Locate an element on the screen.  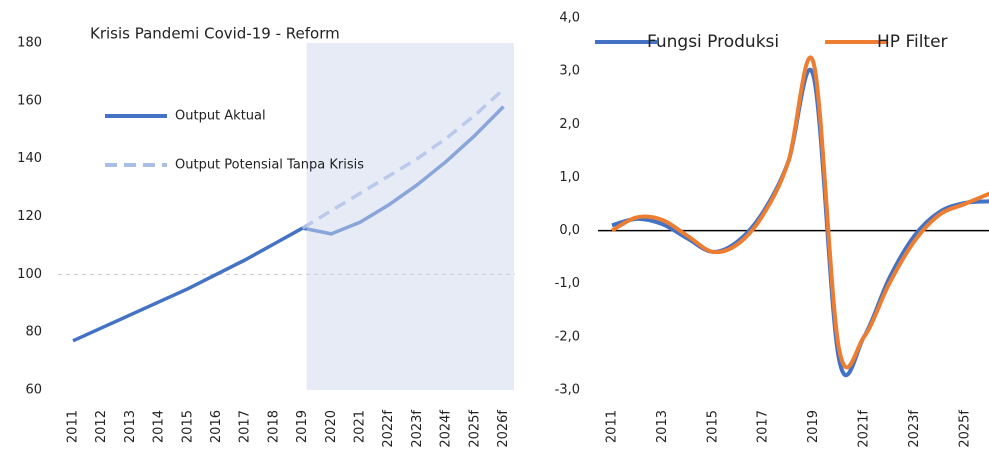
y-tick-label: -1,0 is located at coordinates (567, 283).